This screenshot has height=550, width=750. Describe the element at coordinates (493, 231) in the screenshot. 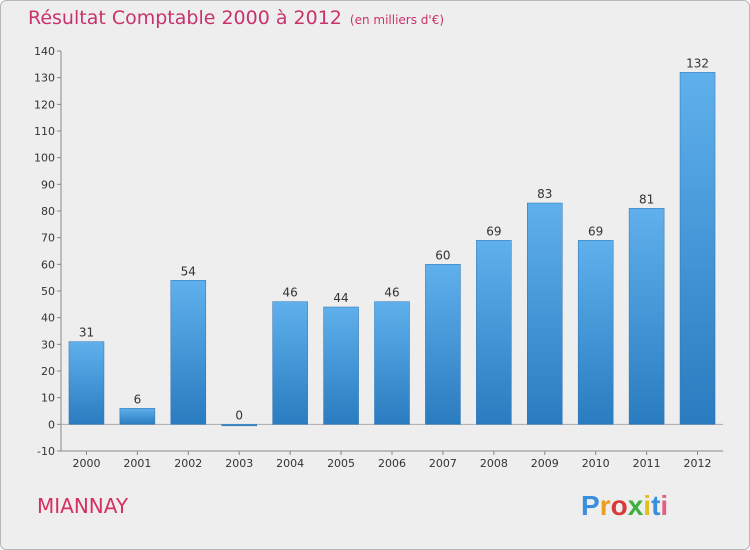

I see `data-label-2008: 69` at that location.